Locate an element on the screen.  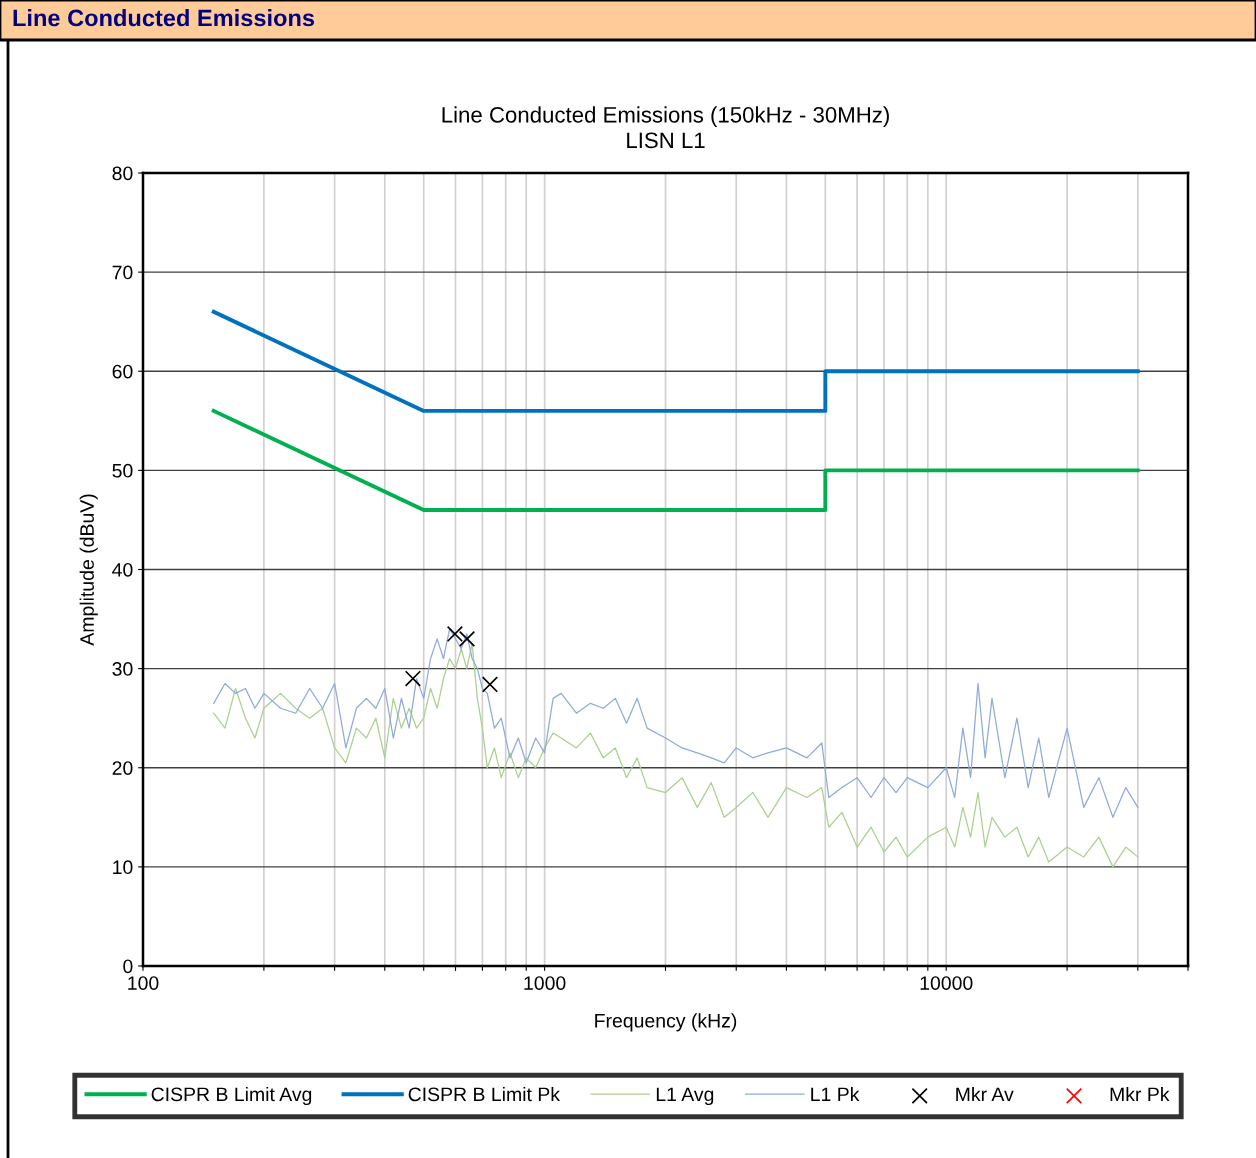
legend-label: L1 Avg is located at coordinates (685, 1096).